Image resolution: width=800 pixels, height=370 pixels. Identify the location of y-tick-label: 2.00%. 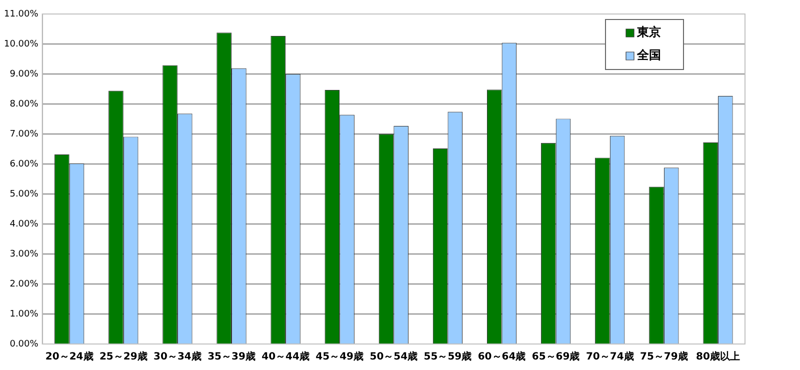
(24, 284).